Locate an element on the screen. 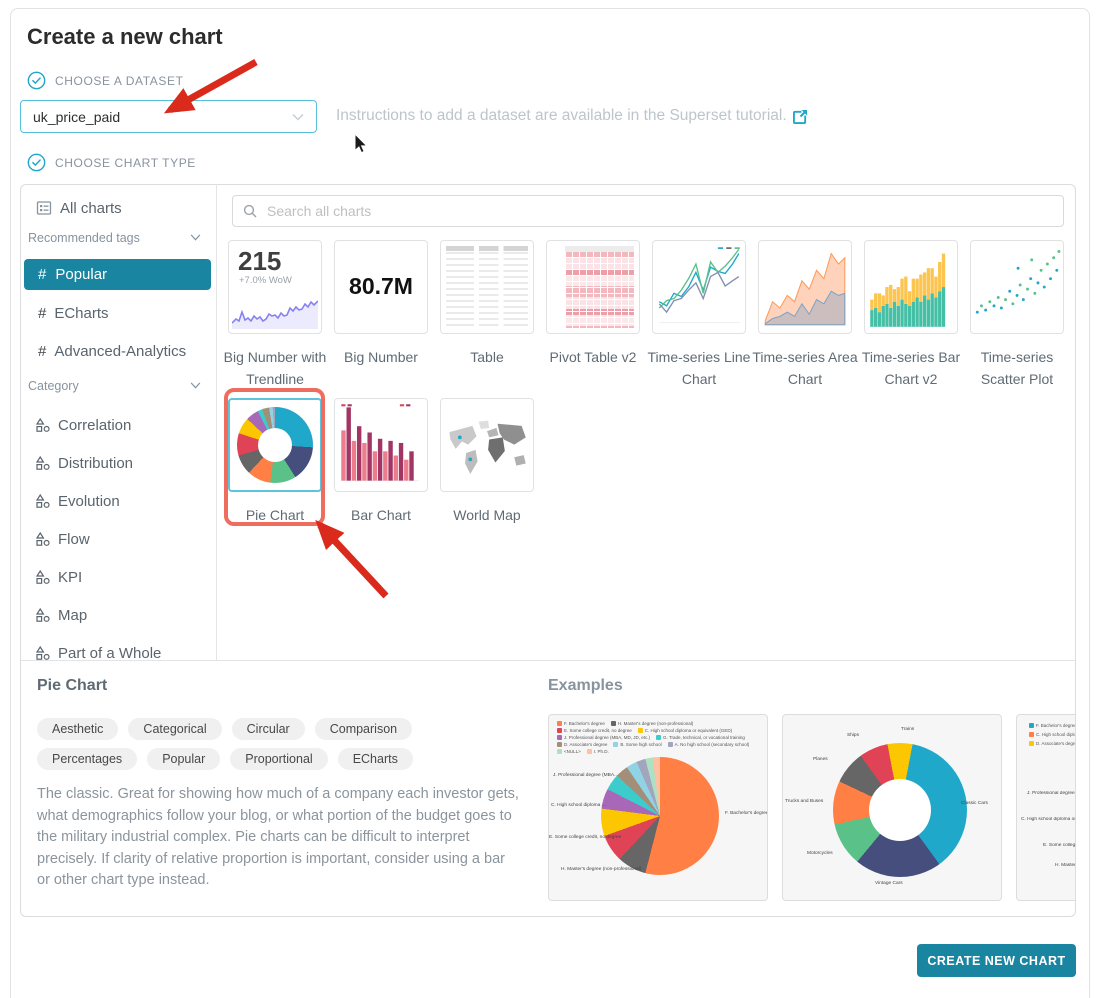 The height and width of the screenshot is (998, 1098). chart-type-label: Big Number with Trendline is located at coordinates (275, 368).